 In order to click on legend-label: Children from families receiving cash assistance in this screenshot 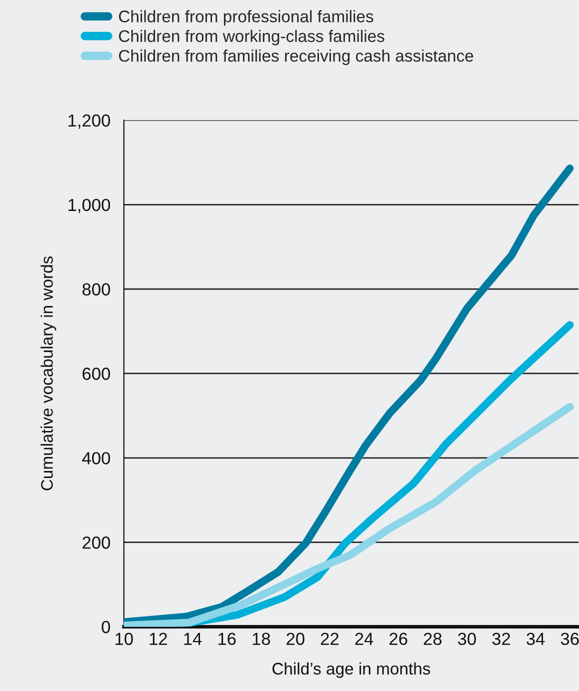, I will do `click(296, 58)`.